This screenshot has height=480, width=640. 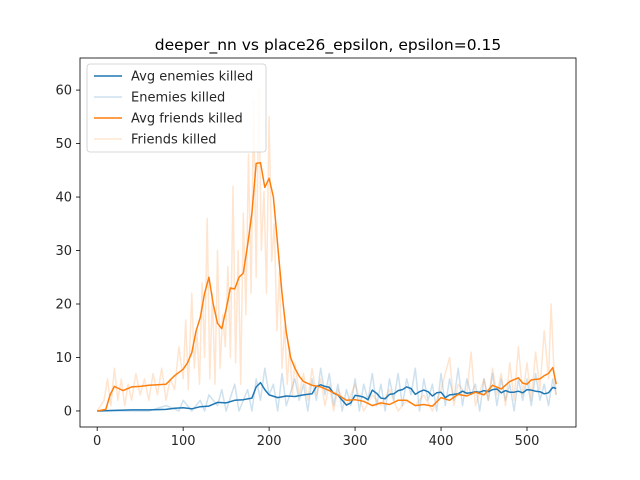 I want to click on y-tick-label-50: 50, so click(x=63, y=144).